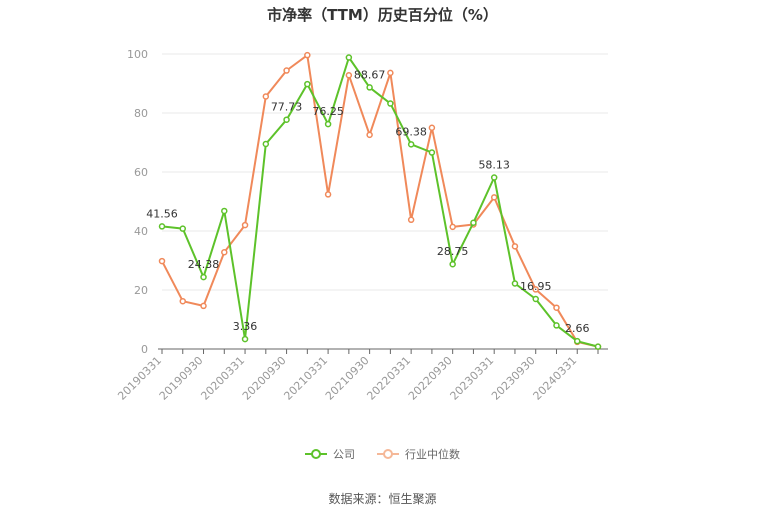 The image size is (765, 517). Describe the element at coordinates (382, 15) in the screenshot. I see `chart-title: 市净率（TTM）历史百分位（%）` at that location.